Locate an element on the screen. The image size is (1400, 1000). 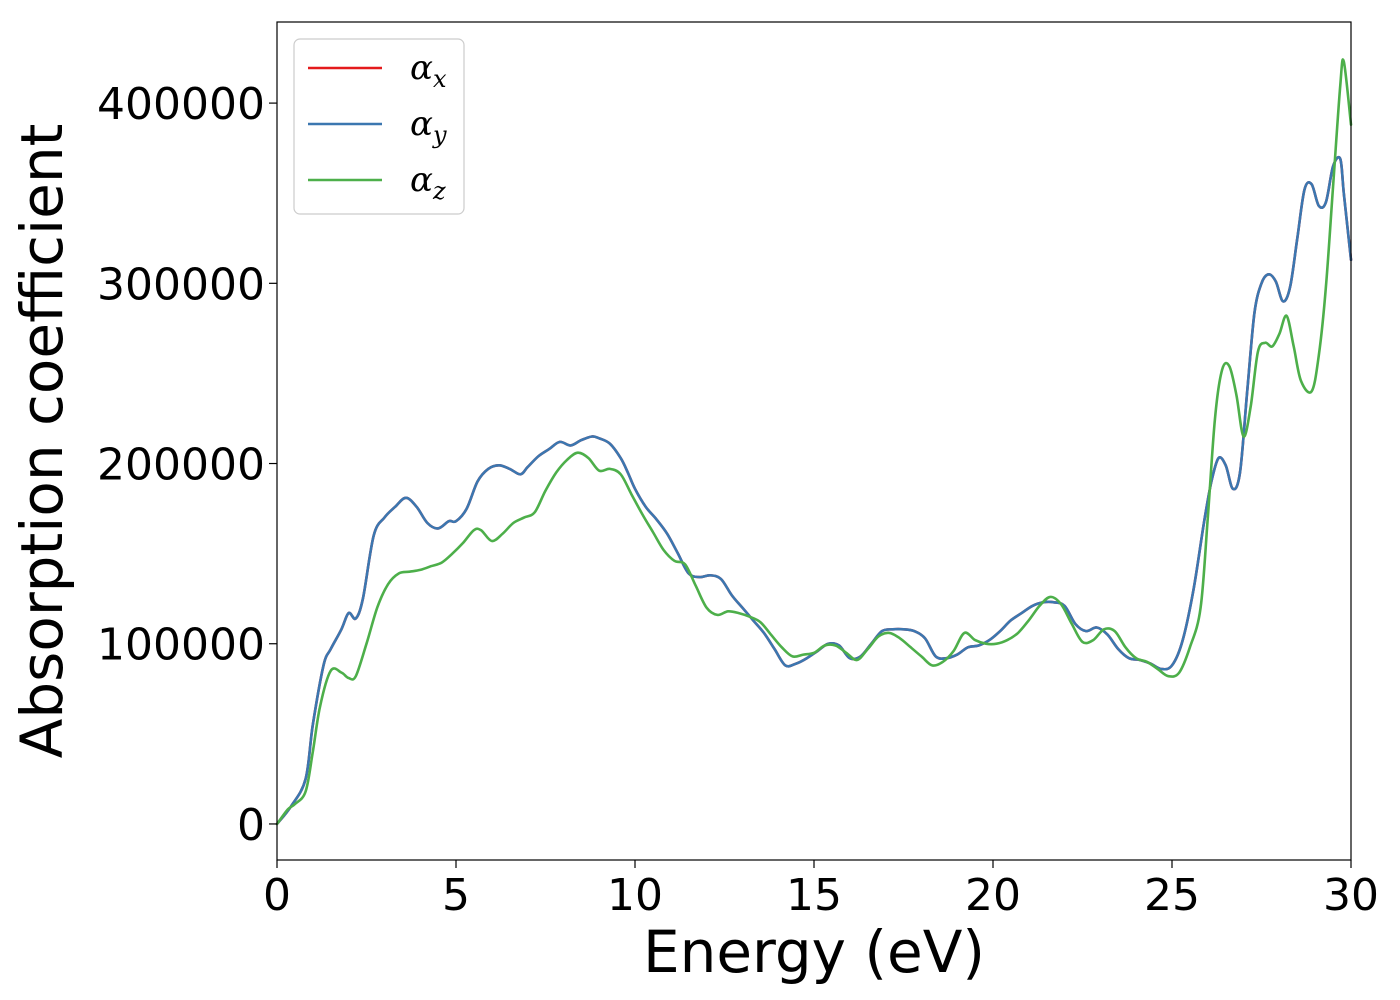
x-tick-label: 15 is located at coordinates (814, 895).